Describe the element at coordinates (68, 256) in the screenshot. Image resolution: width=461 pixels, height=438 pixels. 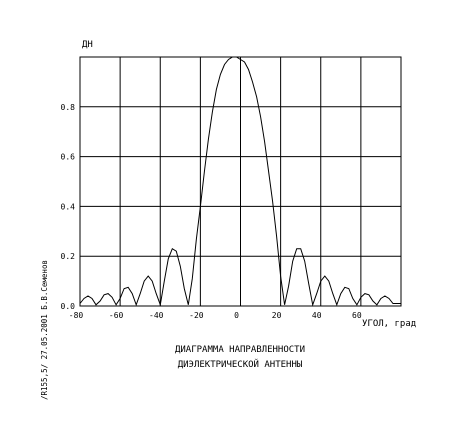
I see `y-tick-label: 0.2` at that location.